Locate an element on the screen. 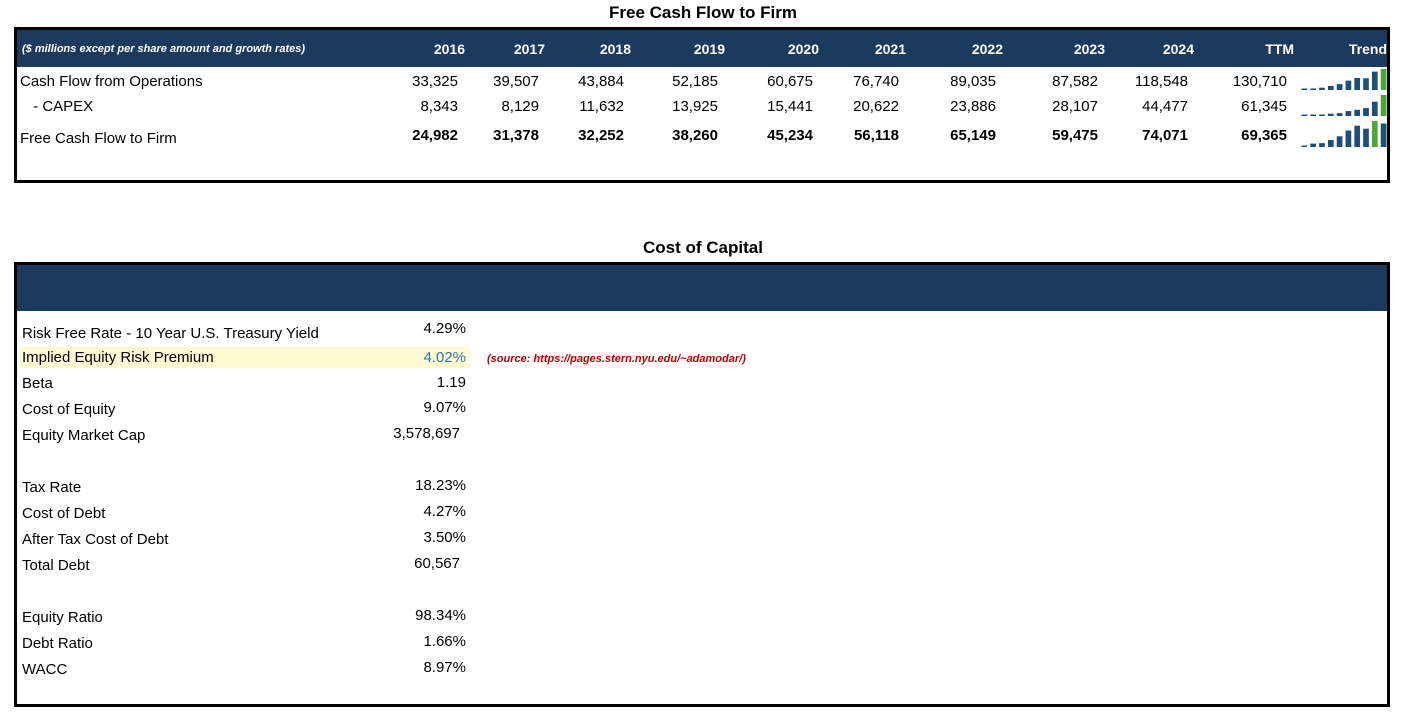 This screenshot has height=727, width=1414. label-cost-of-debt: Cost of Debt is located at coordinates (64, 513).